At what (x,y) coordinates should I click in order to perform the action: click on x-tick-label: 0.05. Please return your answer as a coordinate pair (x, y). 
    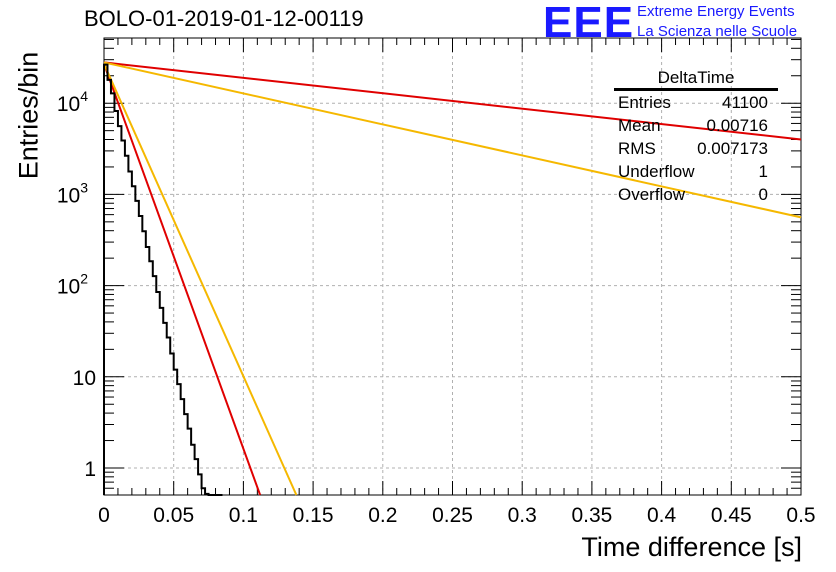
    Looking at the image, I should click on (173, 515).